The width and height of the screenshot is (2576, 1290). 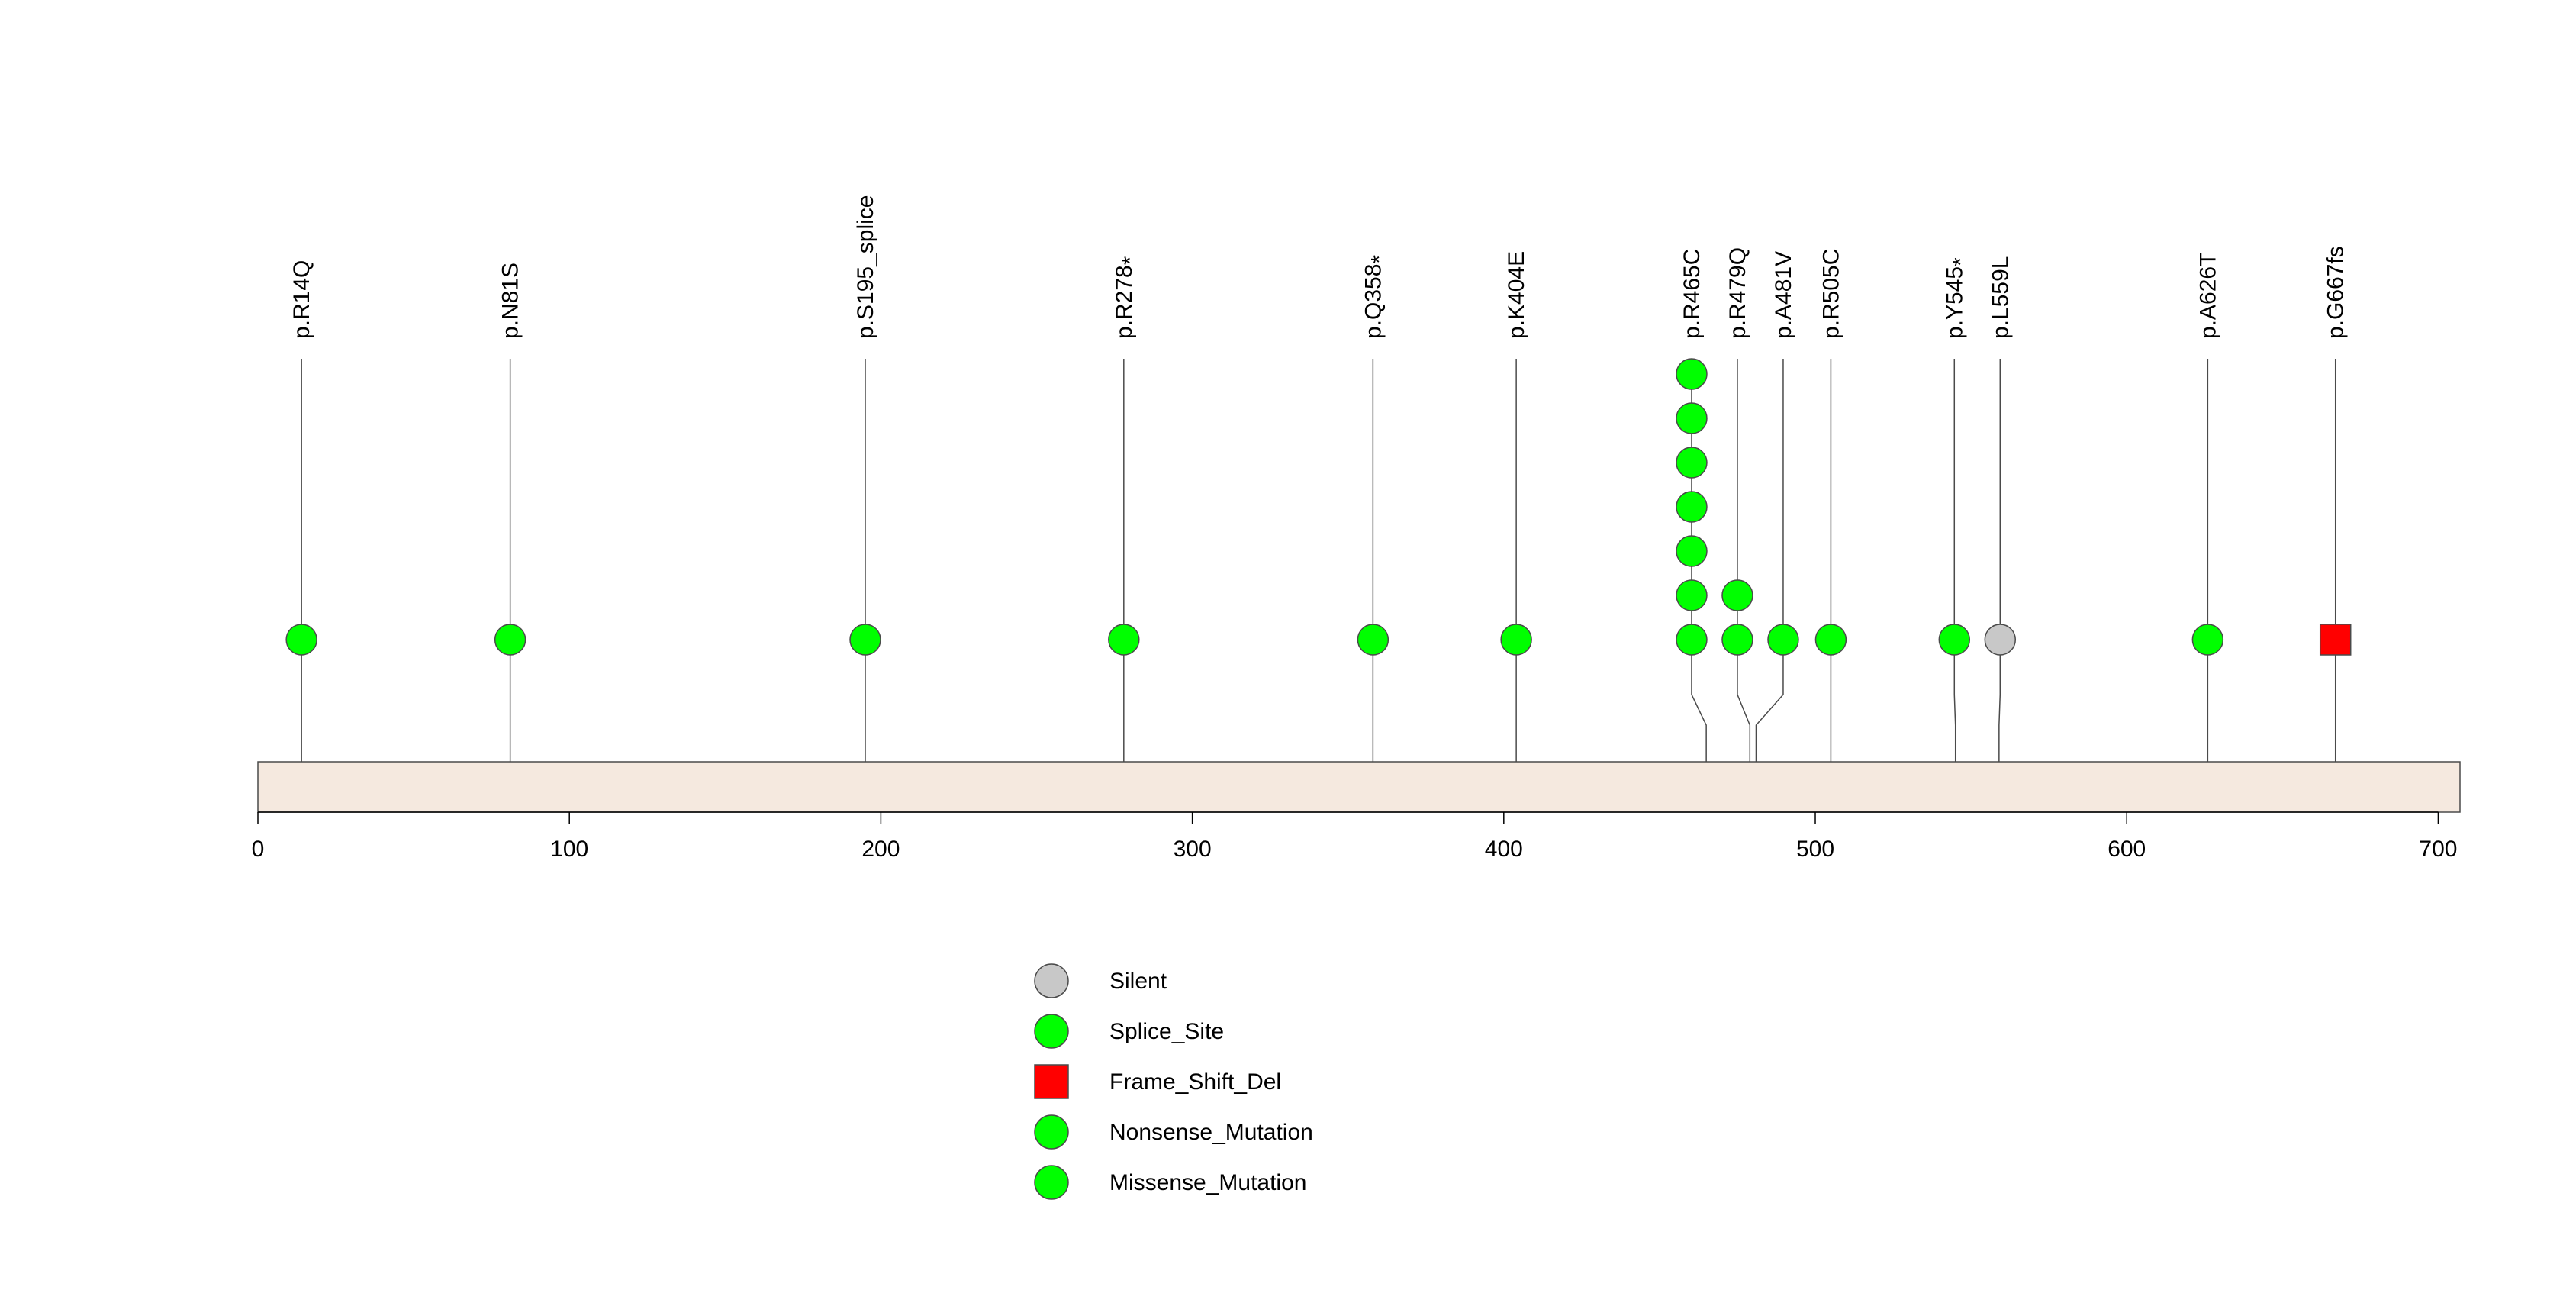 What do you see at coordinates (1769, 560) in the screenshot?
I see `stem-p-a481v` at bounding box center [1769, 560].